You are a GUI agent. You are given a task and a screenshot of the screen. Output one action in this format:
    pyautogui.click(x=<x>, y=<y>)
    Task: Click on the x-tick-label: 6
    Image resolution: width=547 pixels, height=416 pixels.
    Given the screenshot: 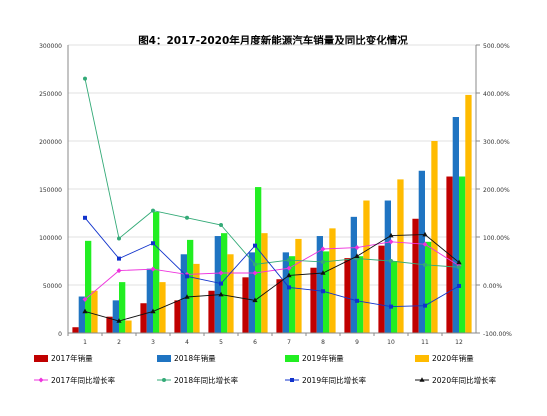 What is the action you would take?
    pyautogui.click(x=255, y=342)
    